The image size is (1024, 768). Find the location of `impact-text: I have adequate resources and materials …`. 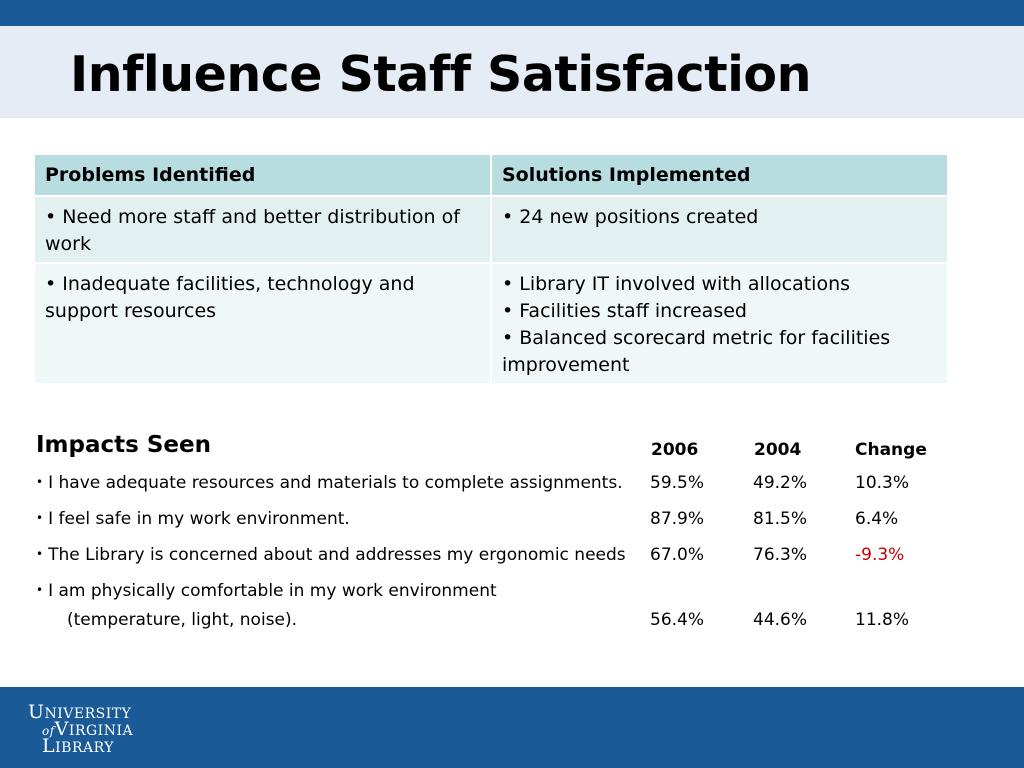

impact-text: I have adequate resources and materials … is located at coordinates (335, 483).